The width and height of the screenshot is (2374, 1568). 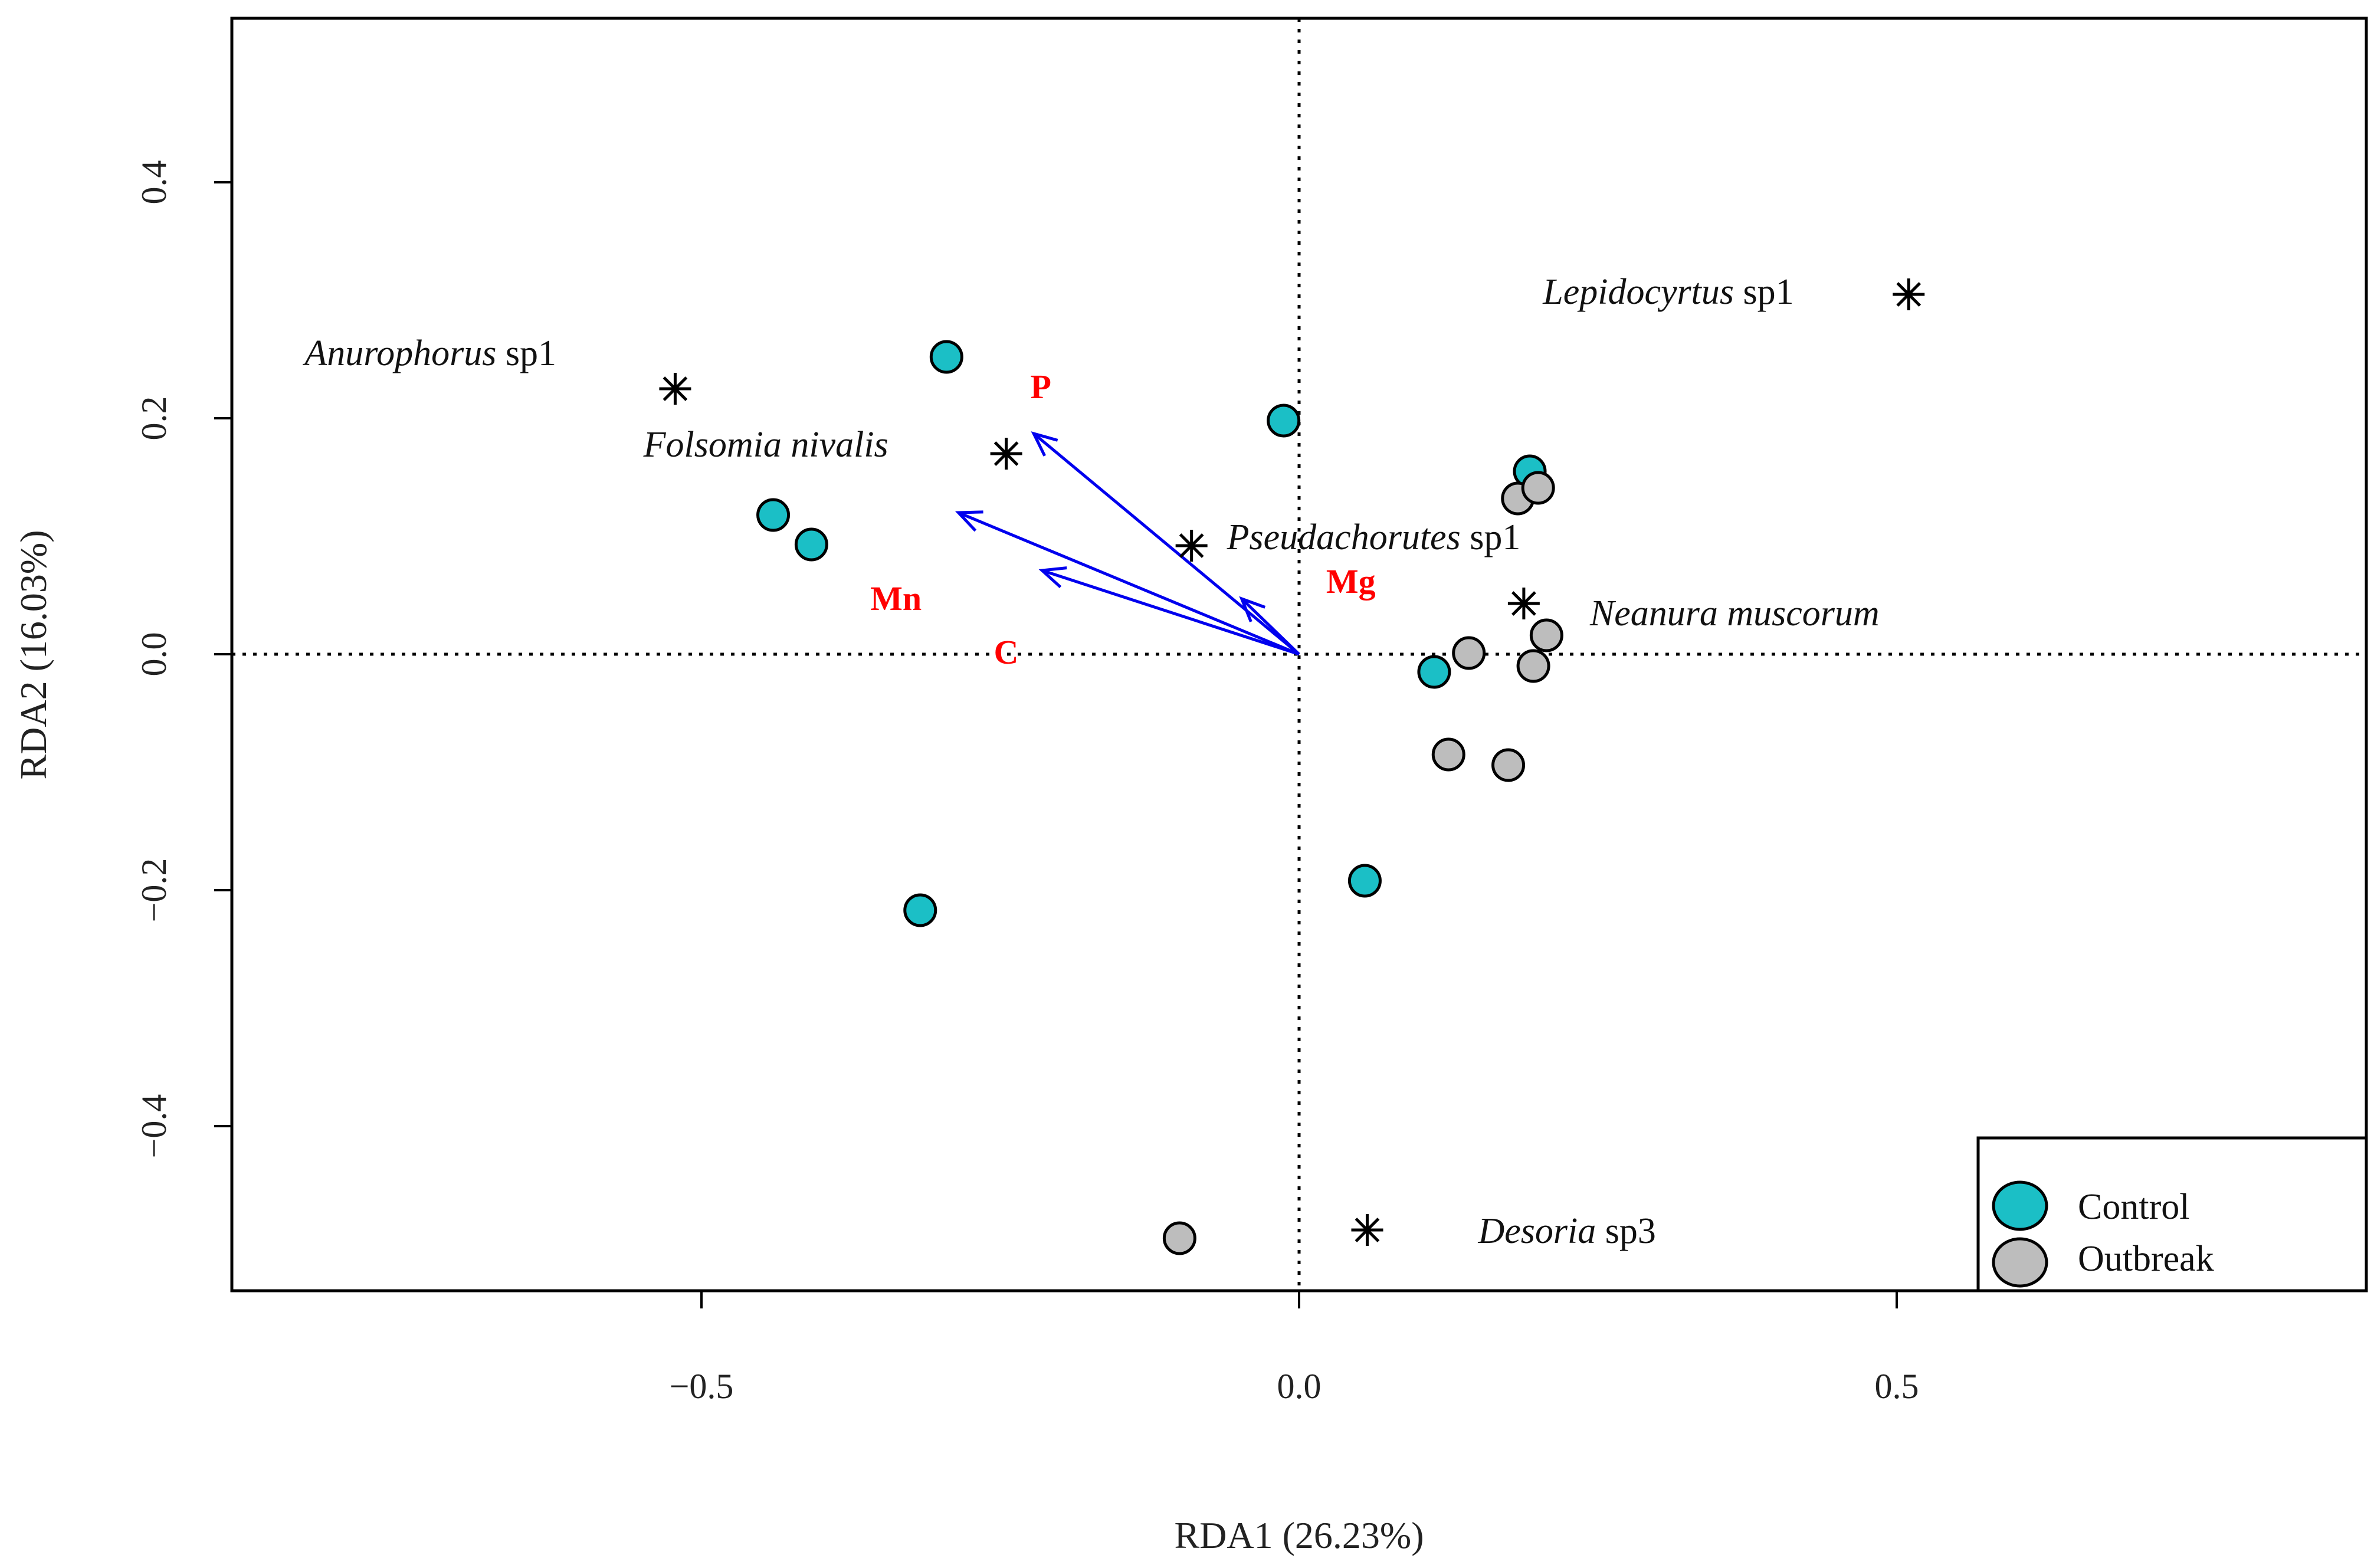 I want to click on species-label-folsomia-nivalis: Folsomia nivalis, so click(x=765, y=445).